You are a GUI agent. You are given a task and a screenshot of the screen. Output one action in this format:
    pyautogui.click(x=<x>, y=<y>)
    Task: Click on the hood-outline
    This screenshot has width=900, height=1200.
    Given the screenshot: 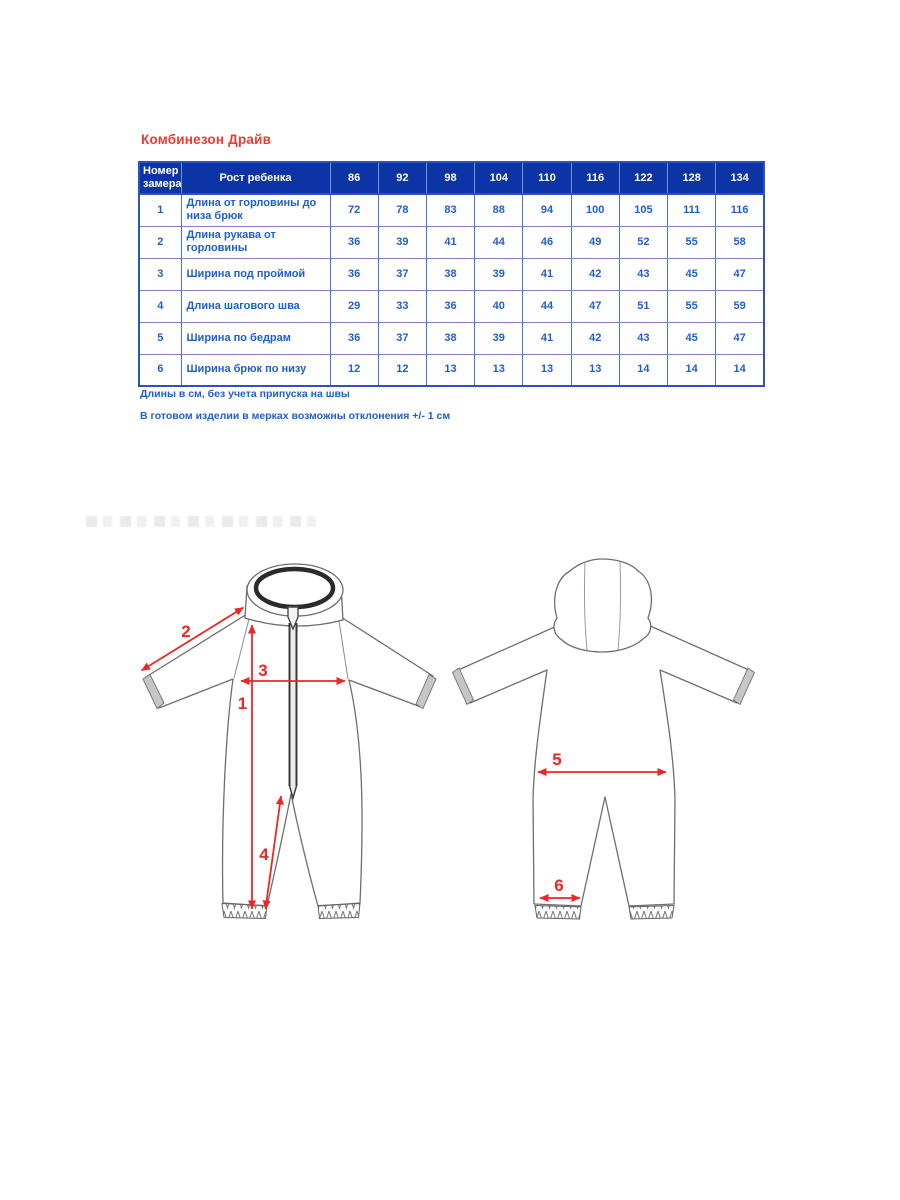 What is the action you would take?
    pyautogui.click(x=602, y=605)
    